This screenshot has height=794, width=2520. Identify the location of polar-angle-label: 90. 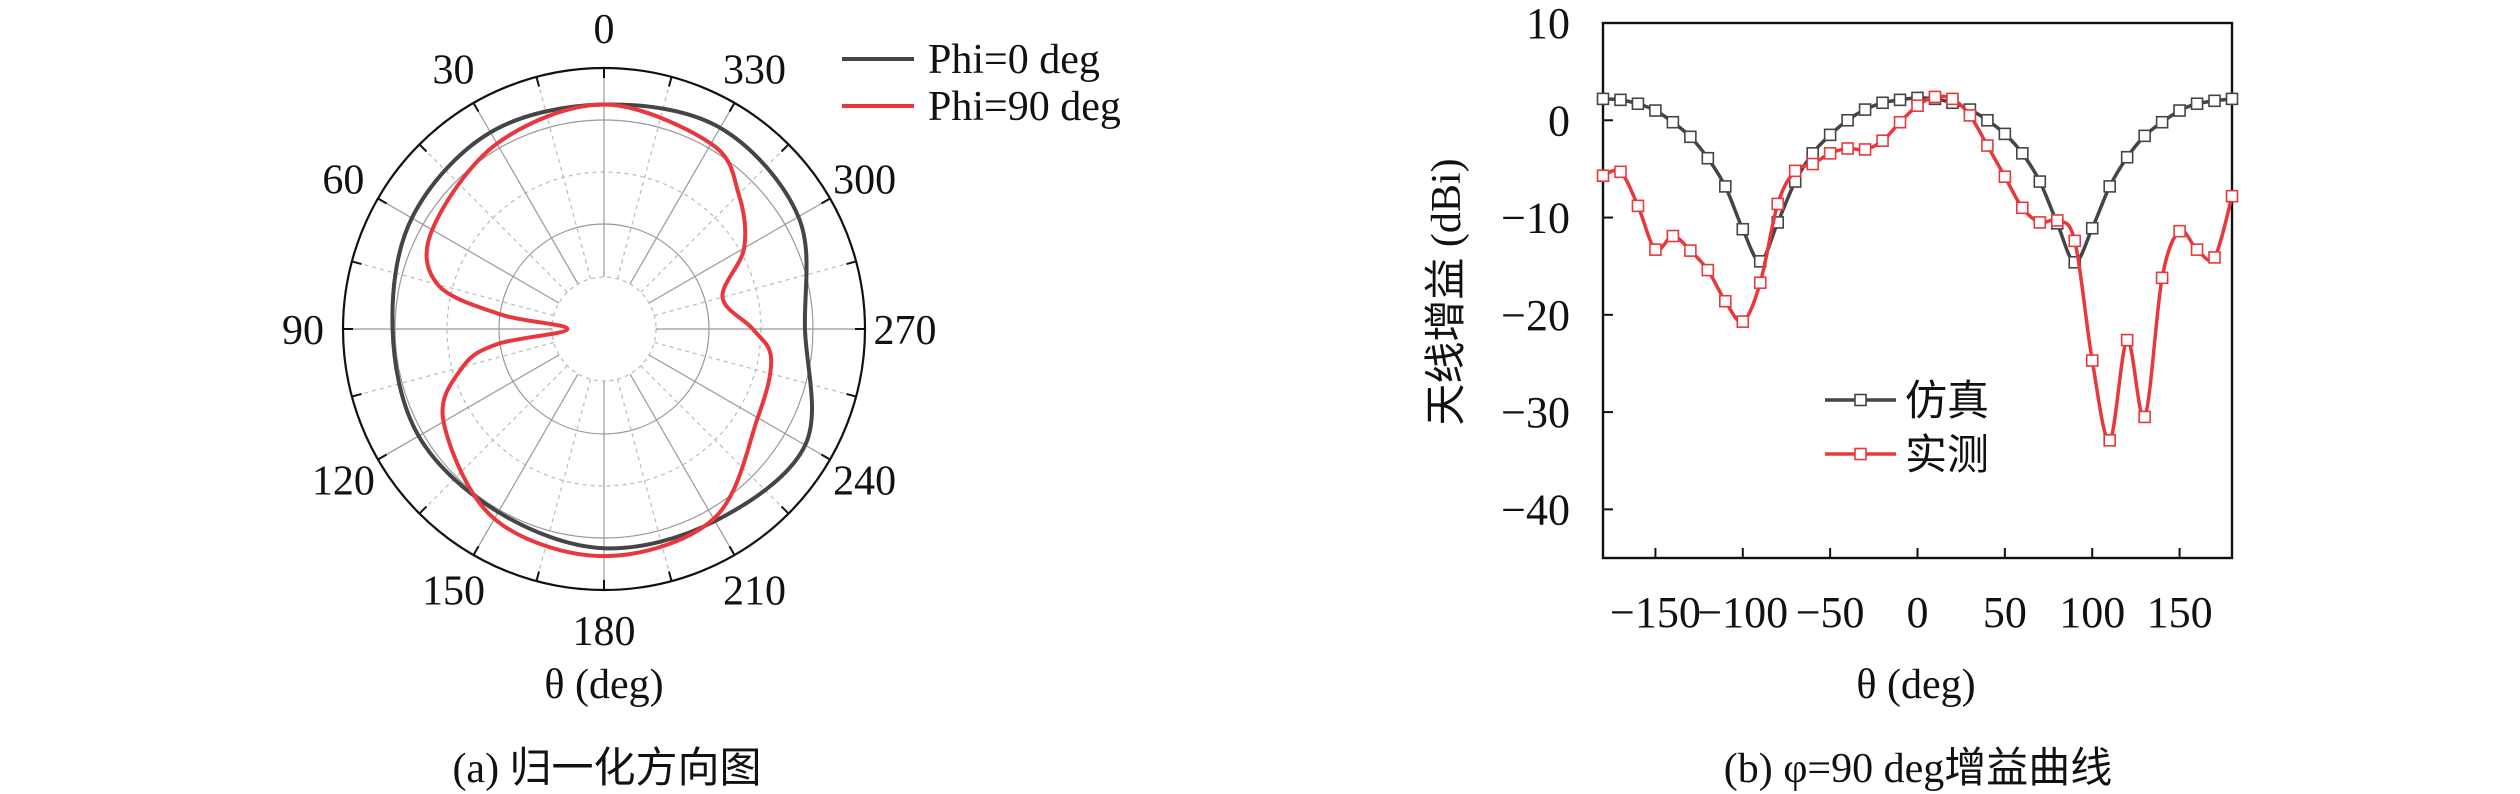
(303, 331).